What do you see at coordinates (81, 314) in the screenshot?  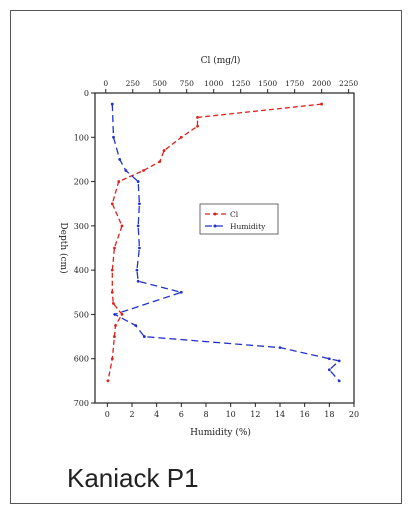 I see `y-axis-tick-label: 500` at bounding box center [81, 314].